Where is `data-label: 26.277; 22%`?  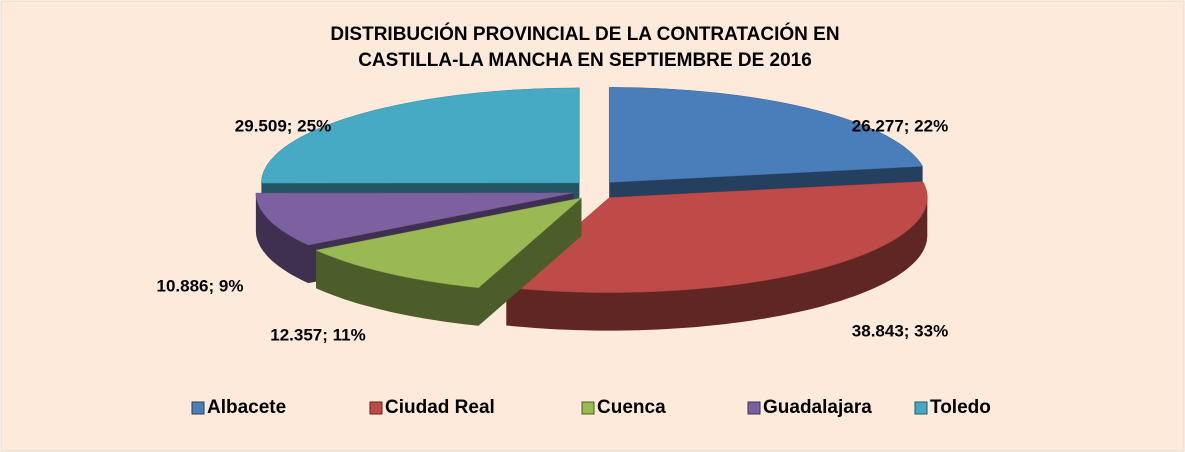 data-label: 26.277; 22% is located at coordinates (900, 125).